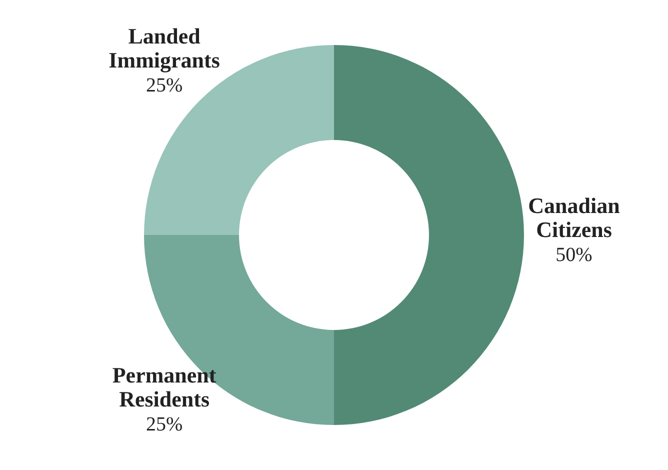 The image size is (668, 470). What do you see at coordinates (574, 217) in the screenshot?
I see `slice-label: Canadian Citizens` at bounding box center [574, 217].